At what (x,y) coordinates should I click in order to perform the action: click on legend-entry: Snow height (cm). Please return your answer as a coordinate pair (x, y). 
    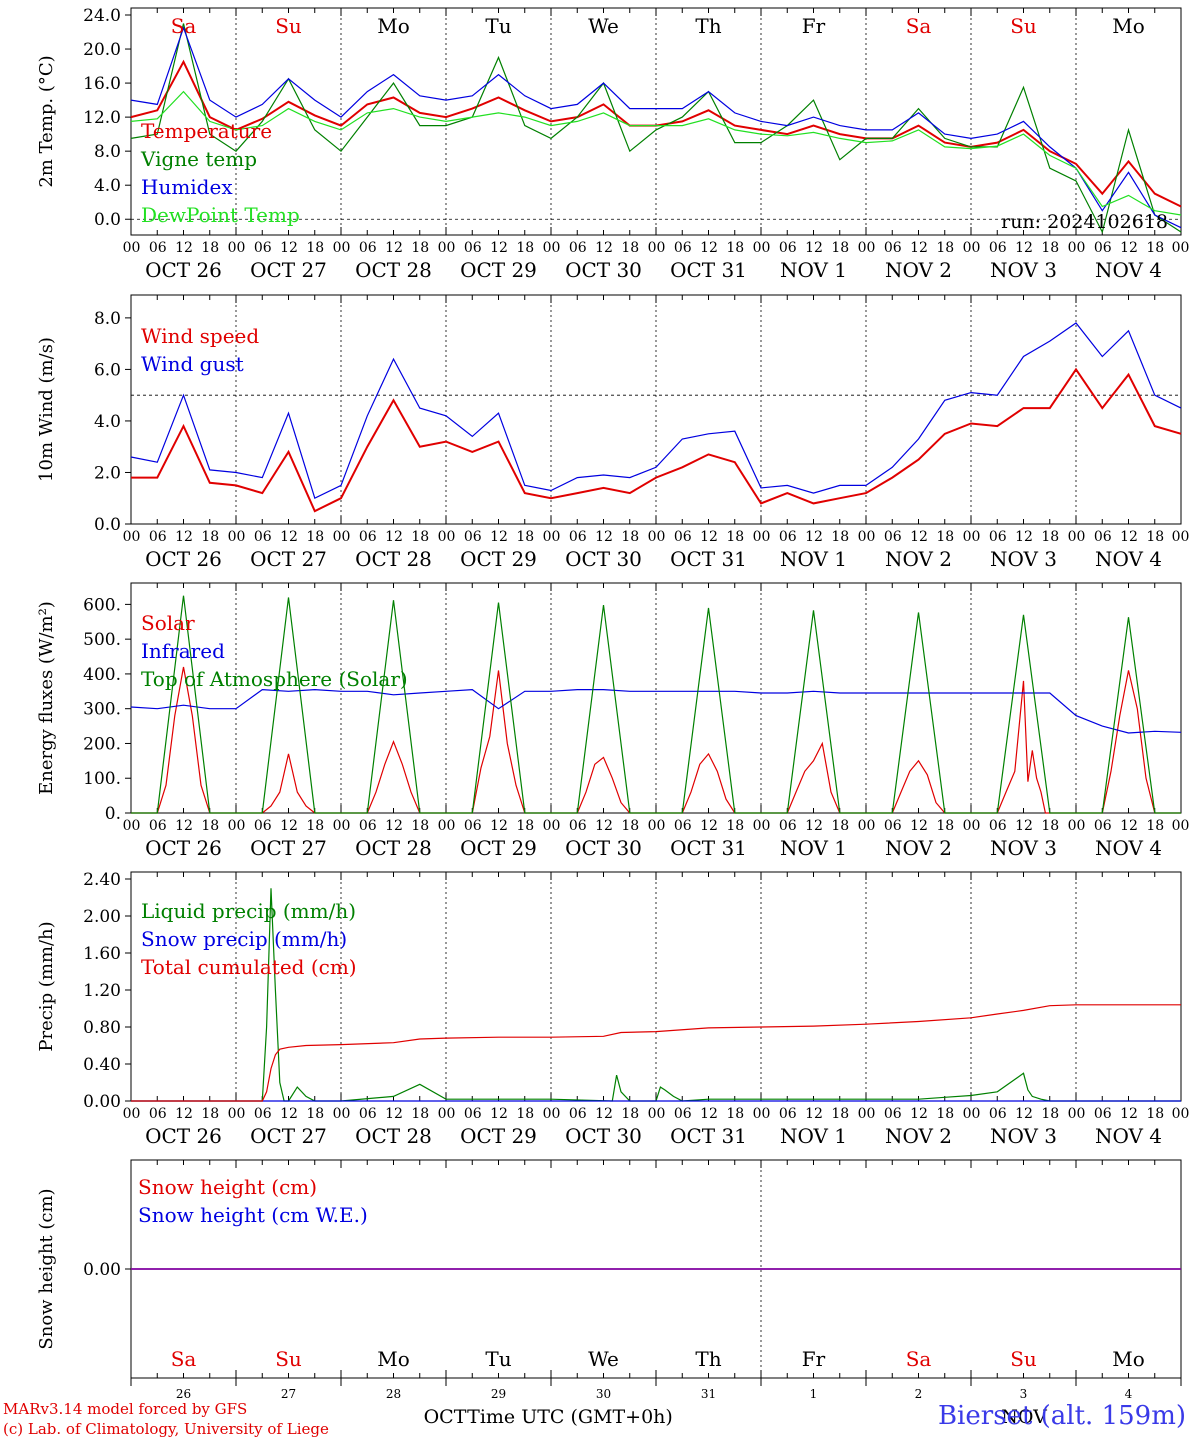
    Looking at the image, I should click on (227, 1187).